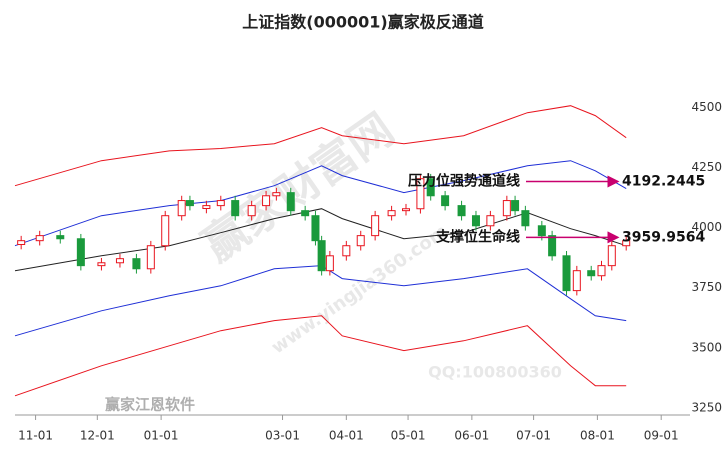 The width and height of the screenshot is (726, 450). I want to click on x-tick-label: 11-01, so click(35, 436).